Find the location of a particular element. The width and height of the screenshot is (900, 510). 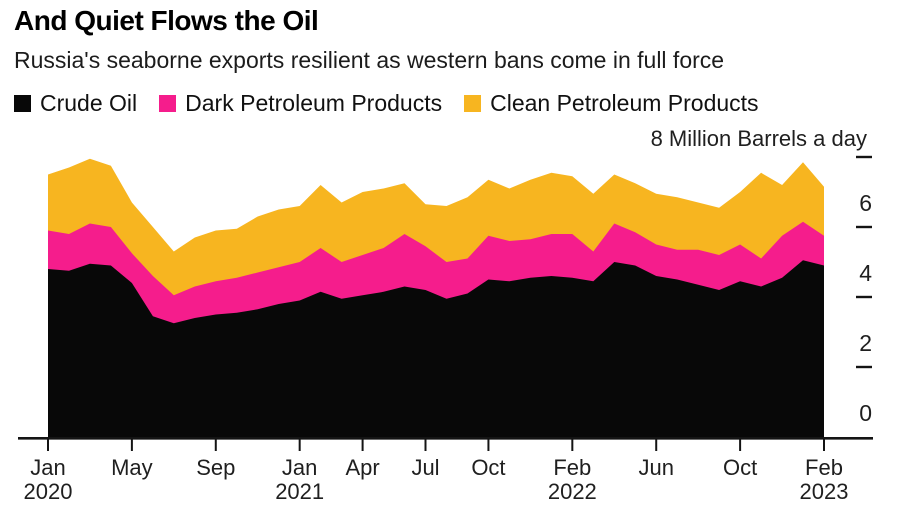

x-tick-label: Apr is located at coordinates (362, 467).